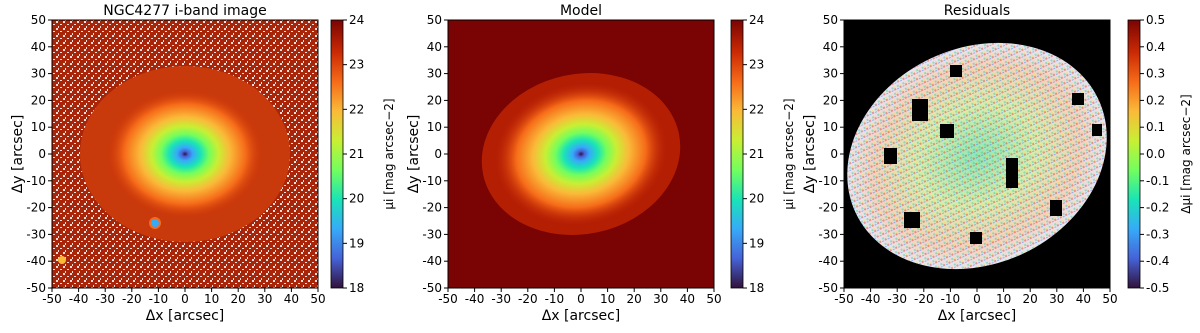 This screenshot has height=333, width=1200. Describe the element at coordinates (1157, 261) in the screenshot. I see `colorbar-tick-label: -0.4` at that location.